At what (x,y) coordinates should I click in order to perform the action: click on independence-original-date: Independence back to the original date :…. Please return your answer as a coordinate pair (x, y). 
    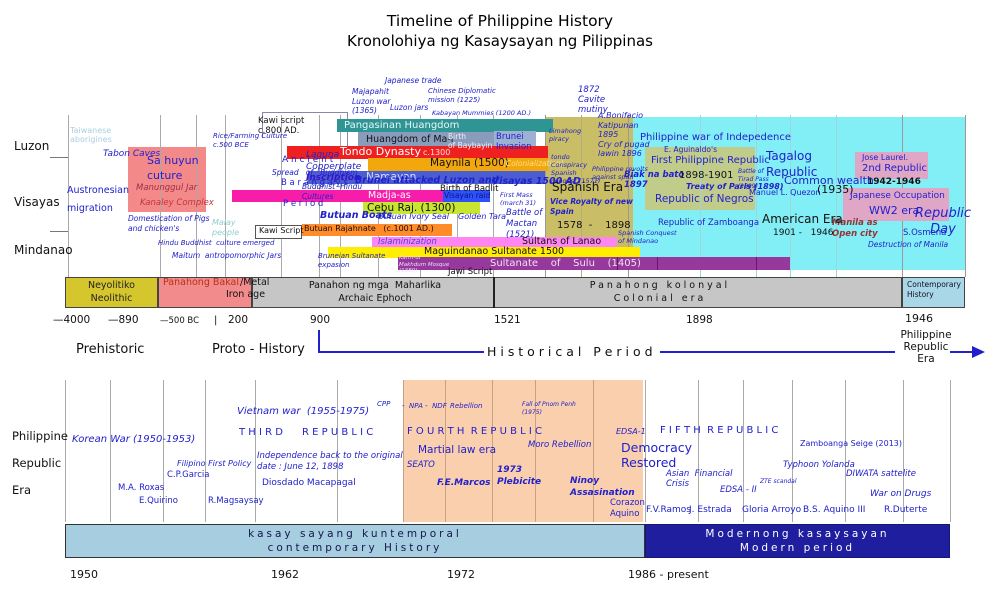
    Looking at the image, I should click on (330, 461).